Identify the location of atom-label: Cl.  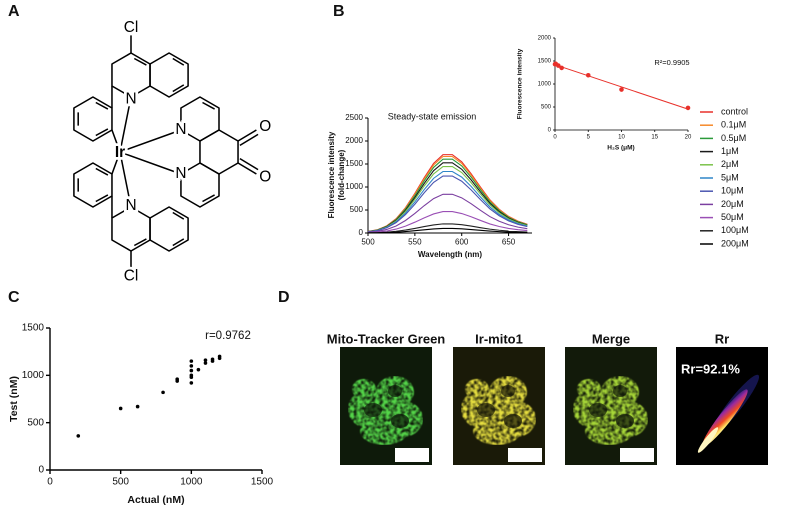
(131, 27).